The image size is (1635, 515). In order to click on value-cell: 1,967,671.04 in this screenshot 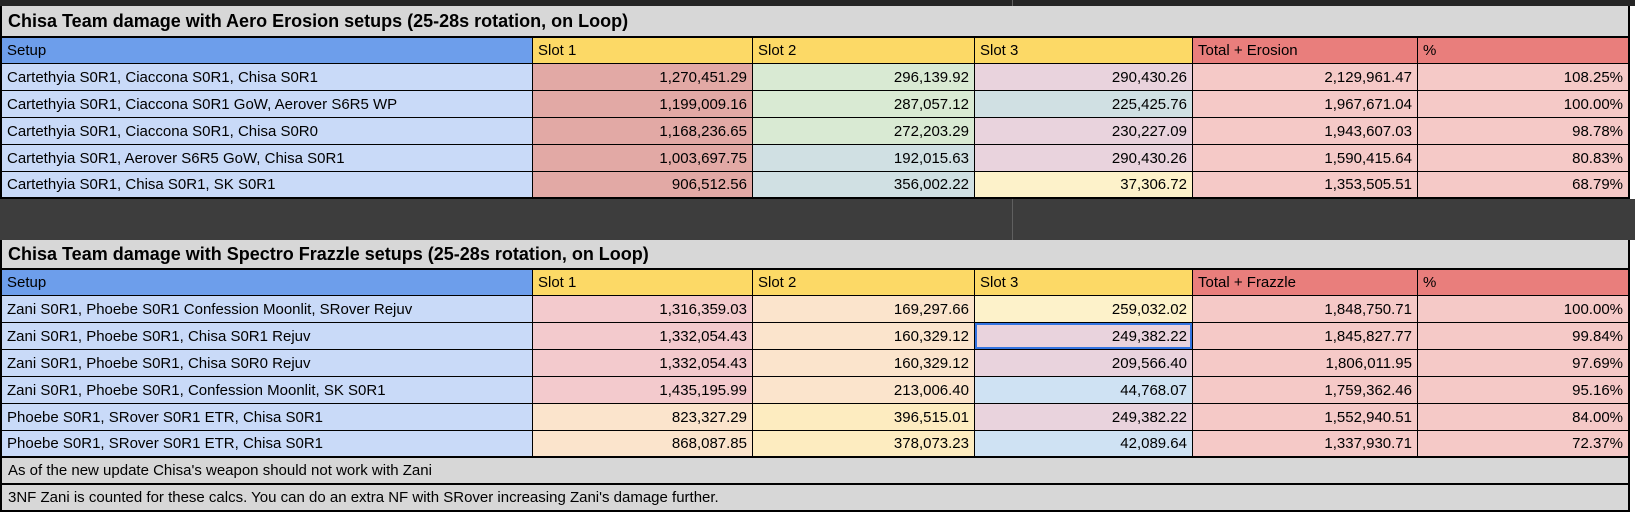, I will do `click(1305, 104)`.